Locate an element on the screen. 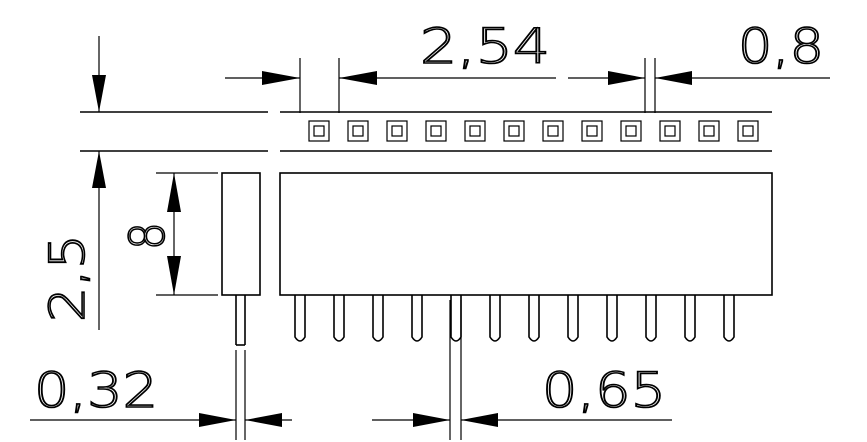 This screenshot has height=442, width=867. pin-spacing-dimension: 0,65 is located at coordinates (522, 370).